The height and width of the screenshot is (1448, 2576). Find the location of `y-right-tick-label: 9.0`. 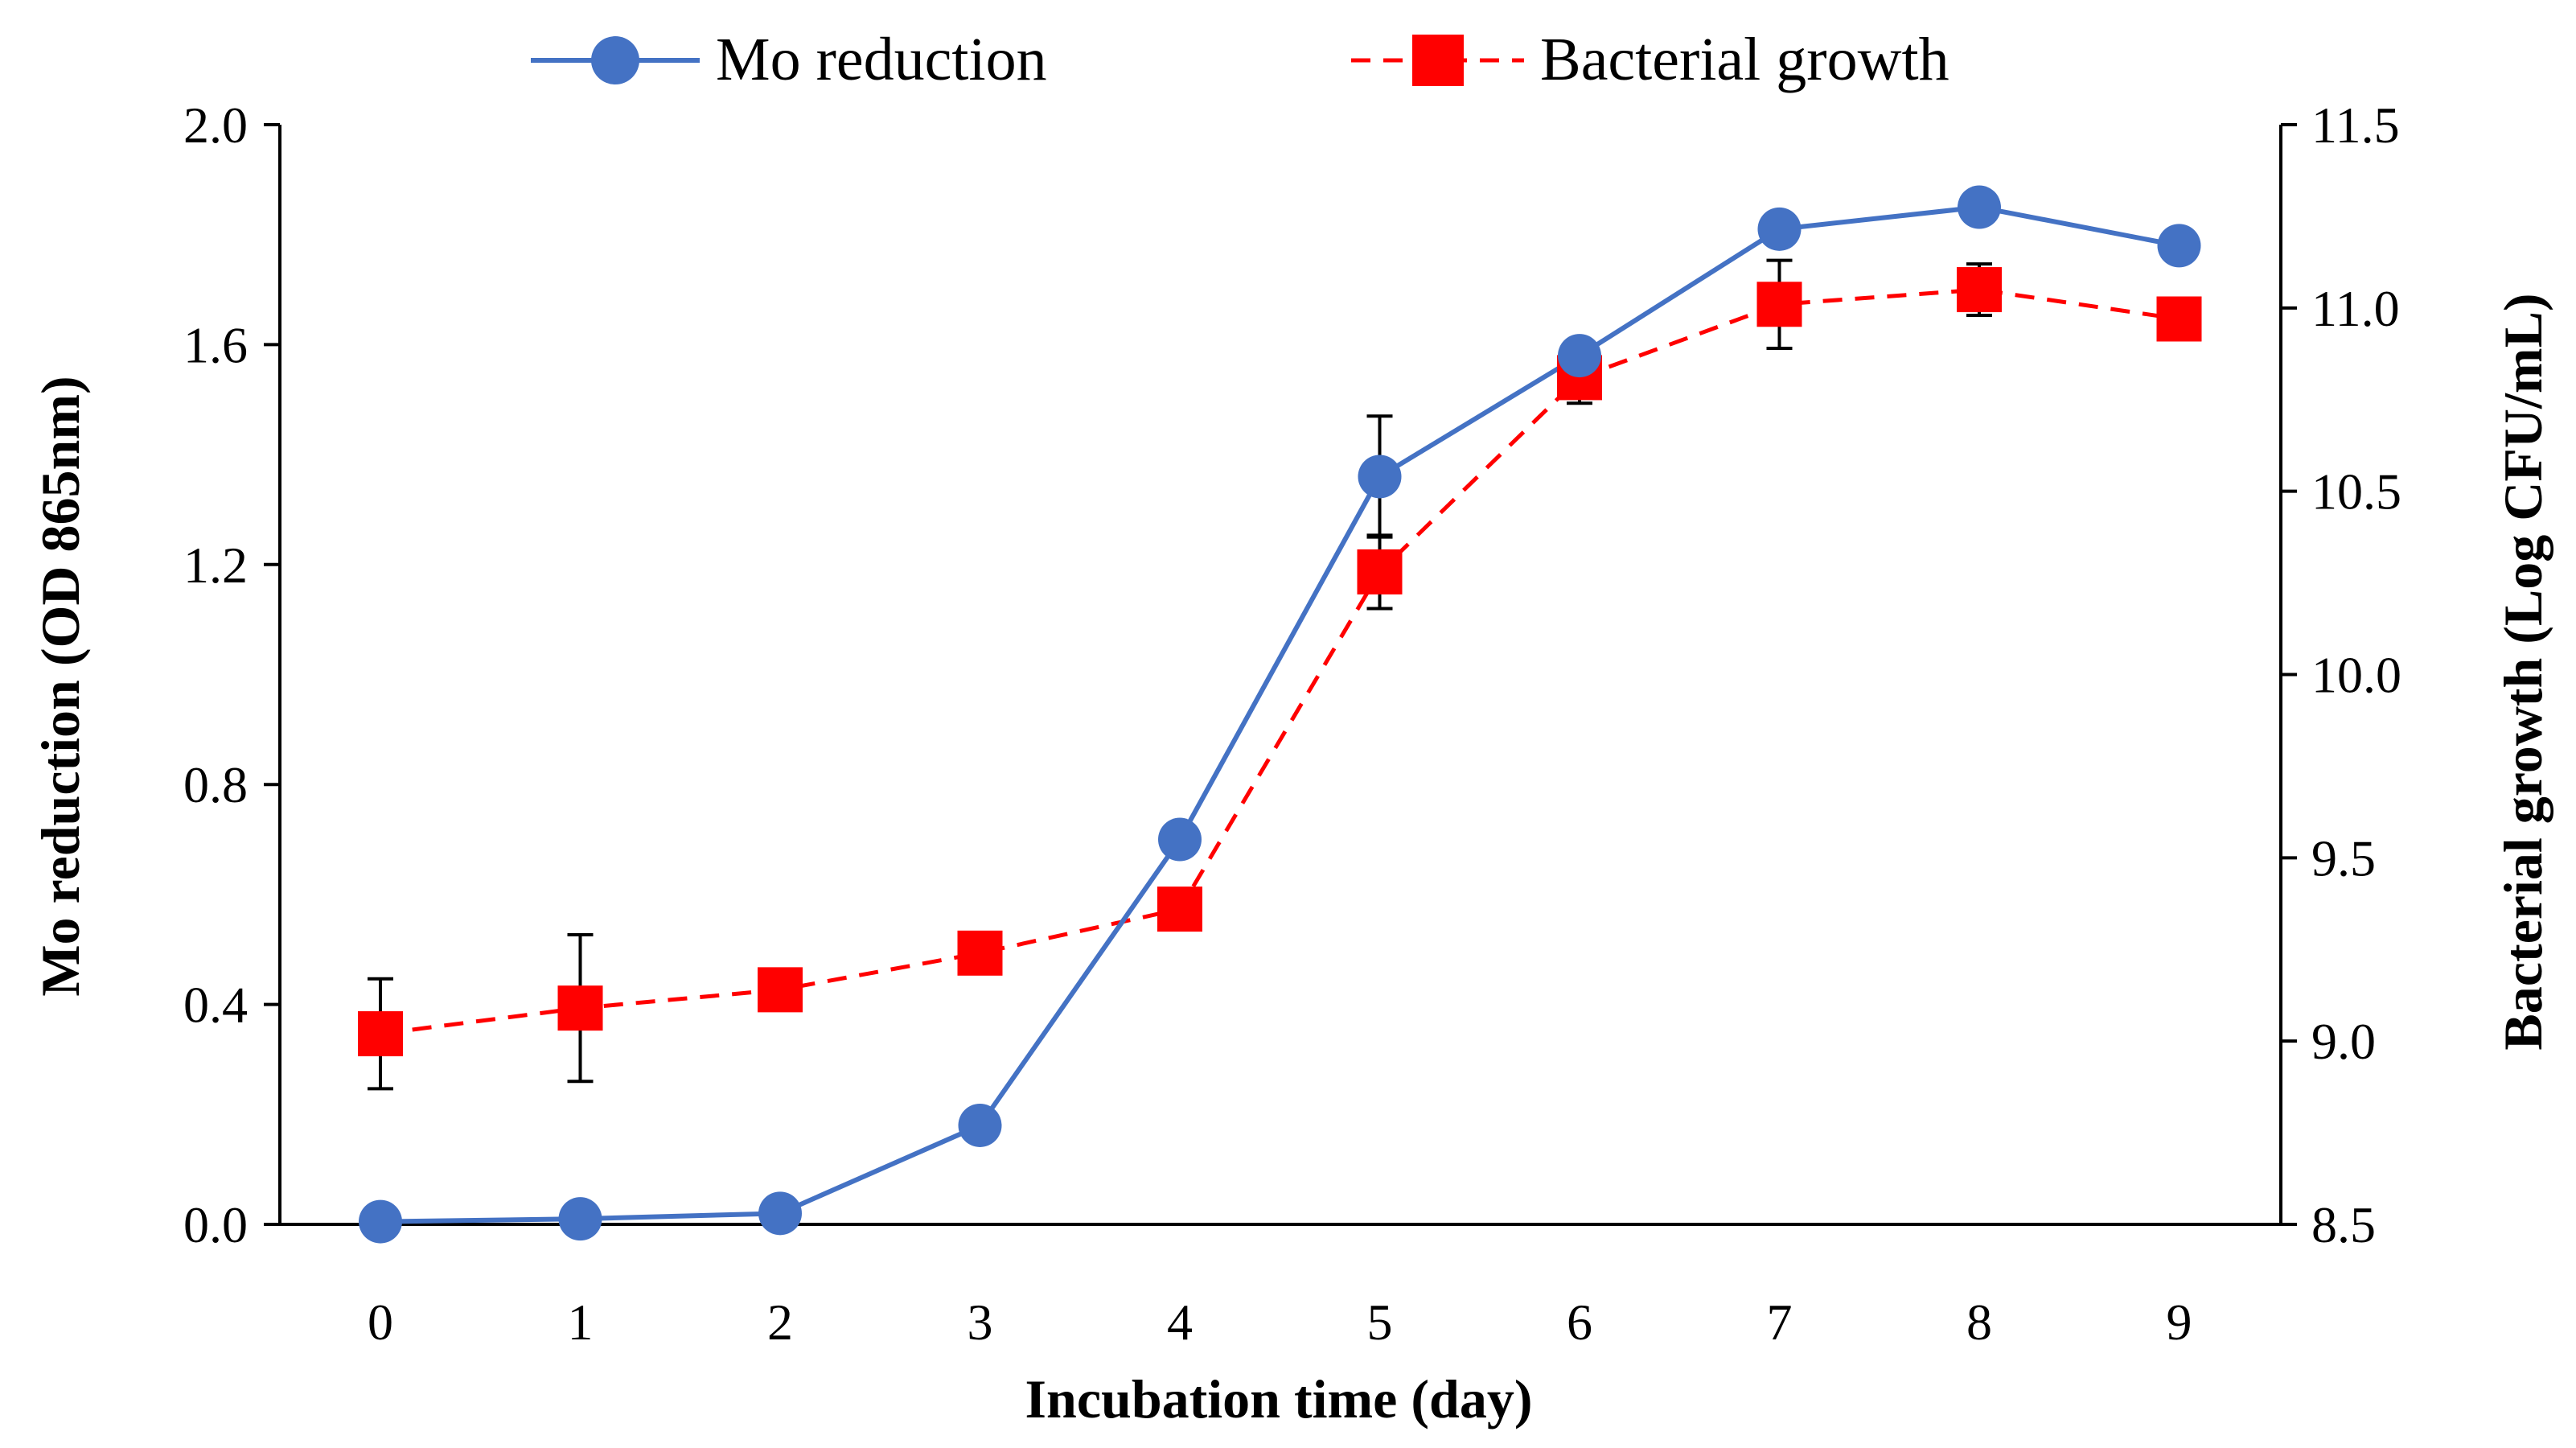

y-right-tick-label: 9.0 is located at coordinates (2343, 1041).